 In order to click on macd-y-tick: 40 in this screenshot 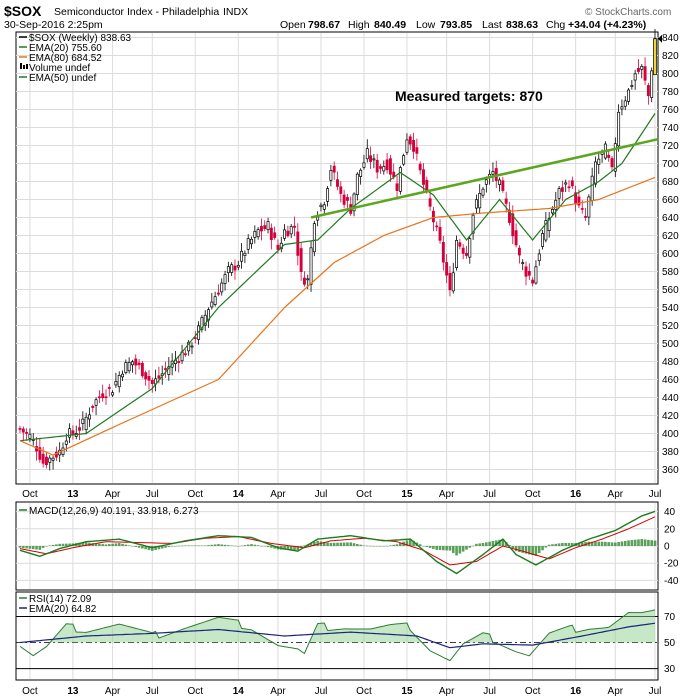, I will do `click(670, 512)`.